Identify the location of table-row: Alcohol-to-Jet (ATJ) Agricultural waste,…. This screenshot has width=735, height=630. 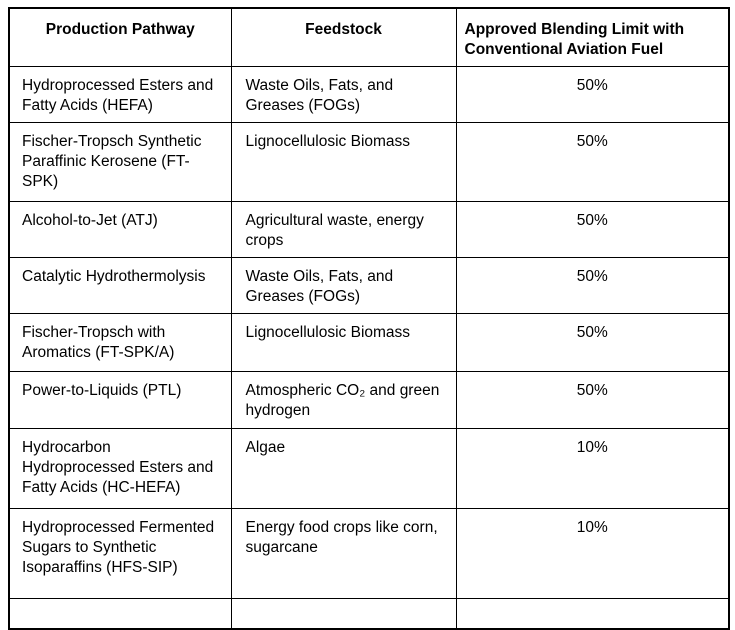
(369, 229).